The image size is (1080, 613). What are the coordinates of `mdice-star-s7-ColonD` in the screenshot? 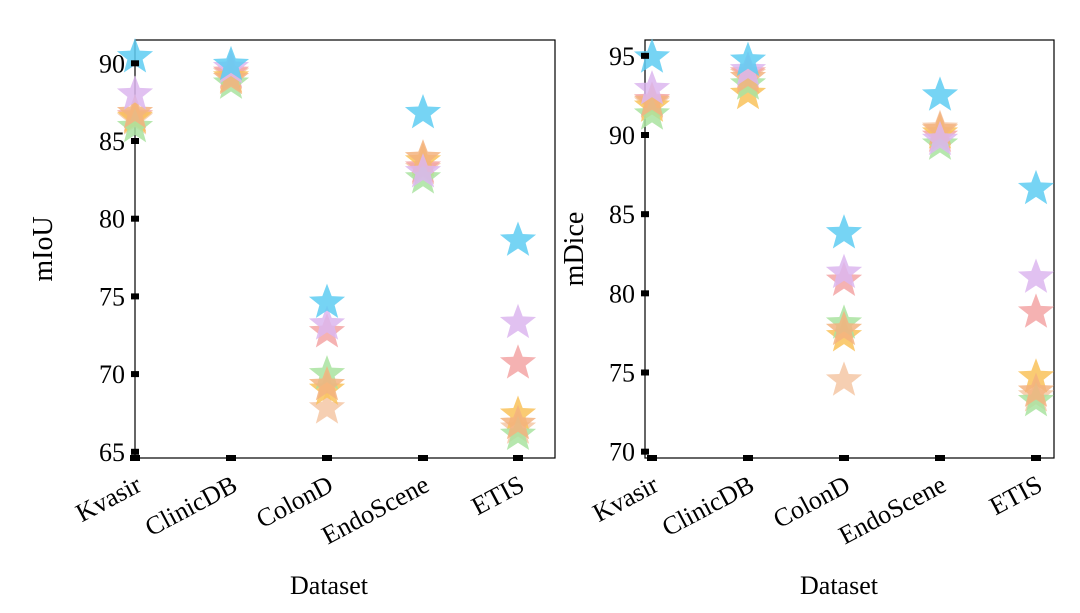 It's located at (844, 231).